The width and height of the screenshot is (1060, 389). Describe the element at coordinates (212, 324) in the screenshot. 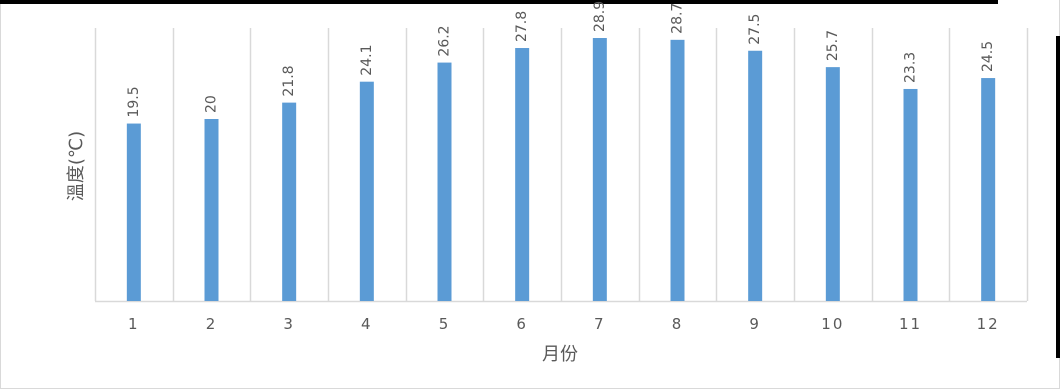

I see `x-tick-label: 2` at that location.